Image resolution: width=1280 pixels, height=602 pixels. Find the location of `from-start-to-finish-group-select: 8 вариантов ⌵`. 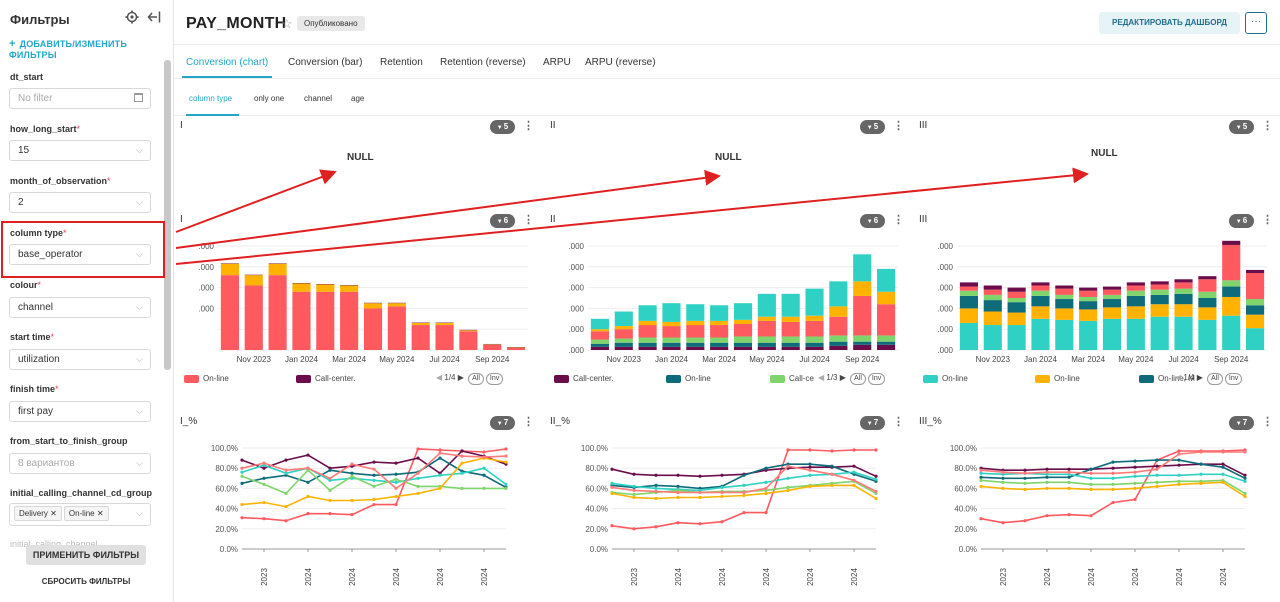

from-start-to-finish-group-select: 8 вариантов ⌵ is located at coordinates (80, 463).